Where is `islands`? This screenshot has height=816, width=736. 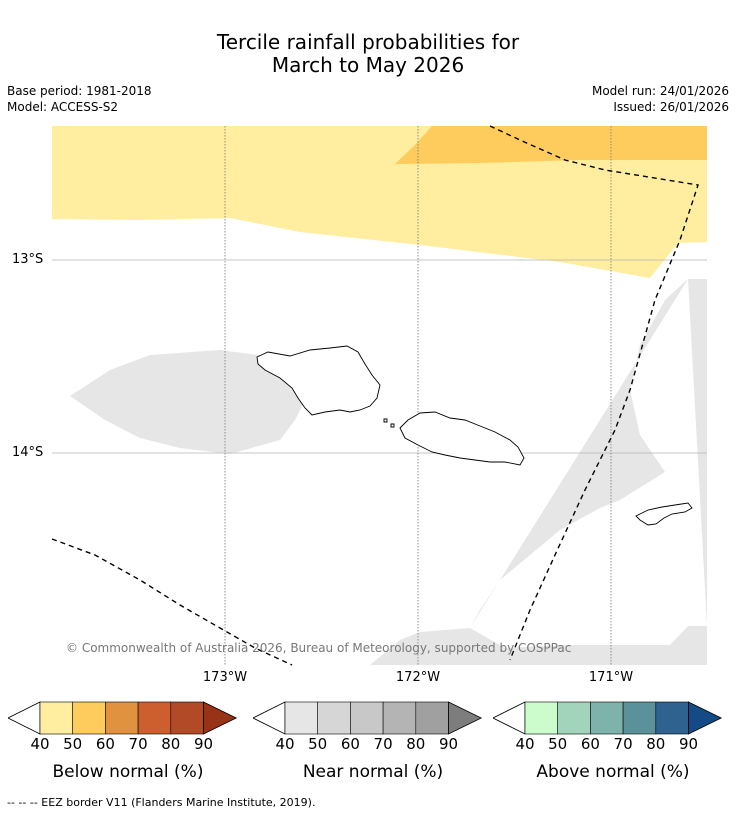 islands is located at coordinates (474, 435).